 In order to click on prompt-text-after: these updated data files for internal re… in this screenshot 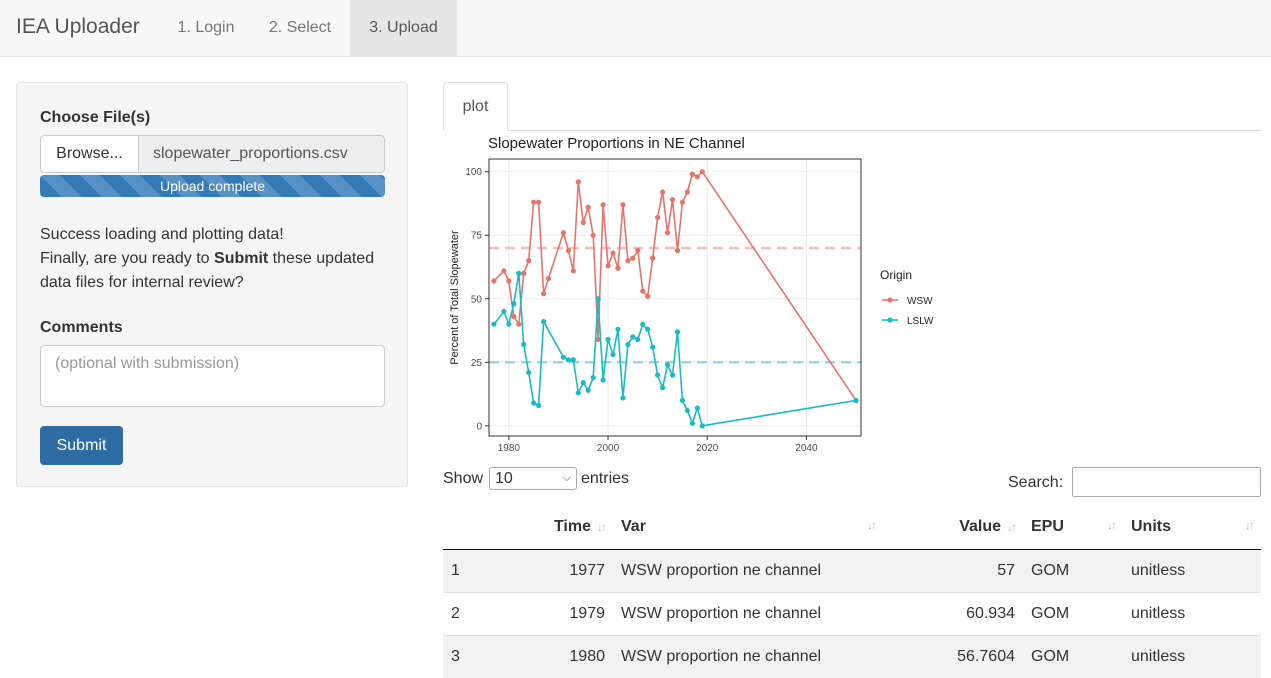, I will do `click(207, 270)`.